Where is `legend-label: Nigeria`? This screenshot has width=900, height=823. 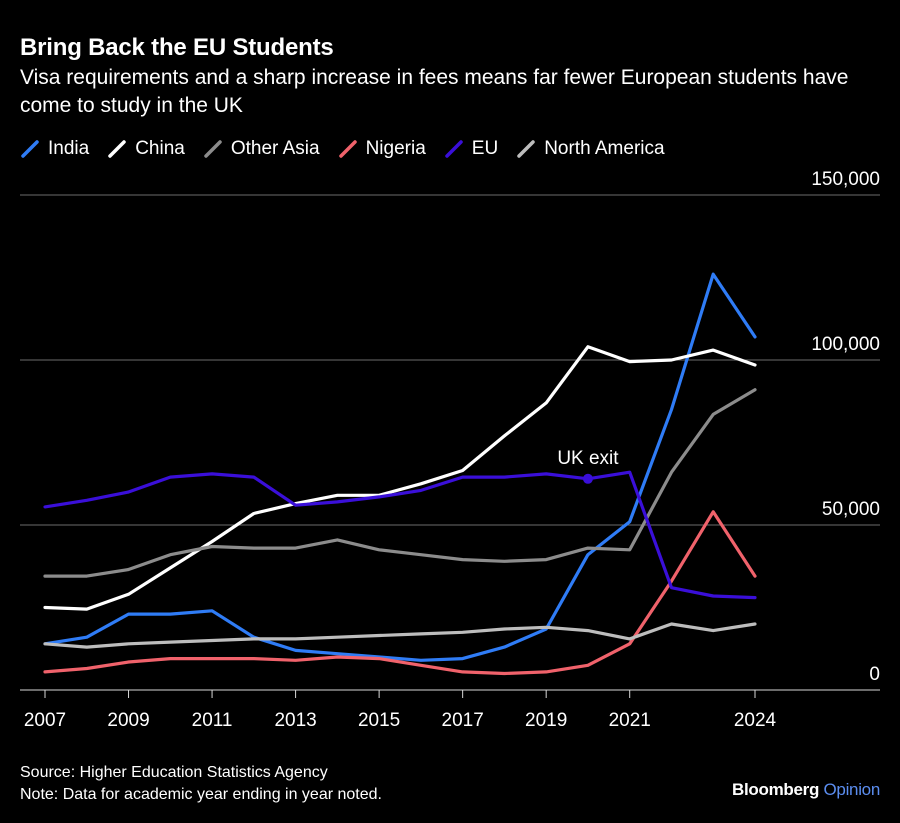
legend-label: Nigeria is located at coordinates (395, 148).